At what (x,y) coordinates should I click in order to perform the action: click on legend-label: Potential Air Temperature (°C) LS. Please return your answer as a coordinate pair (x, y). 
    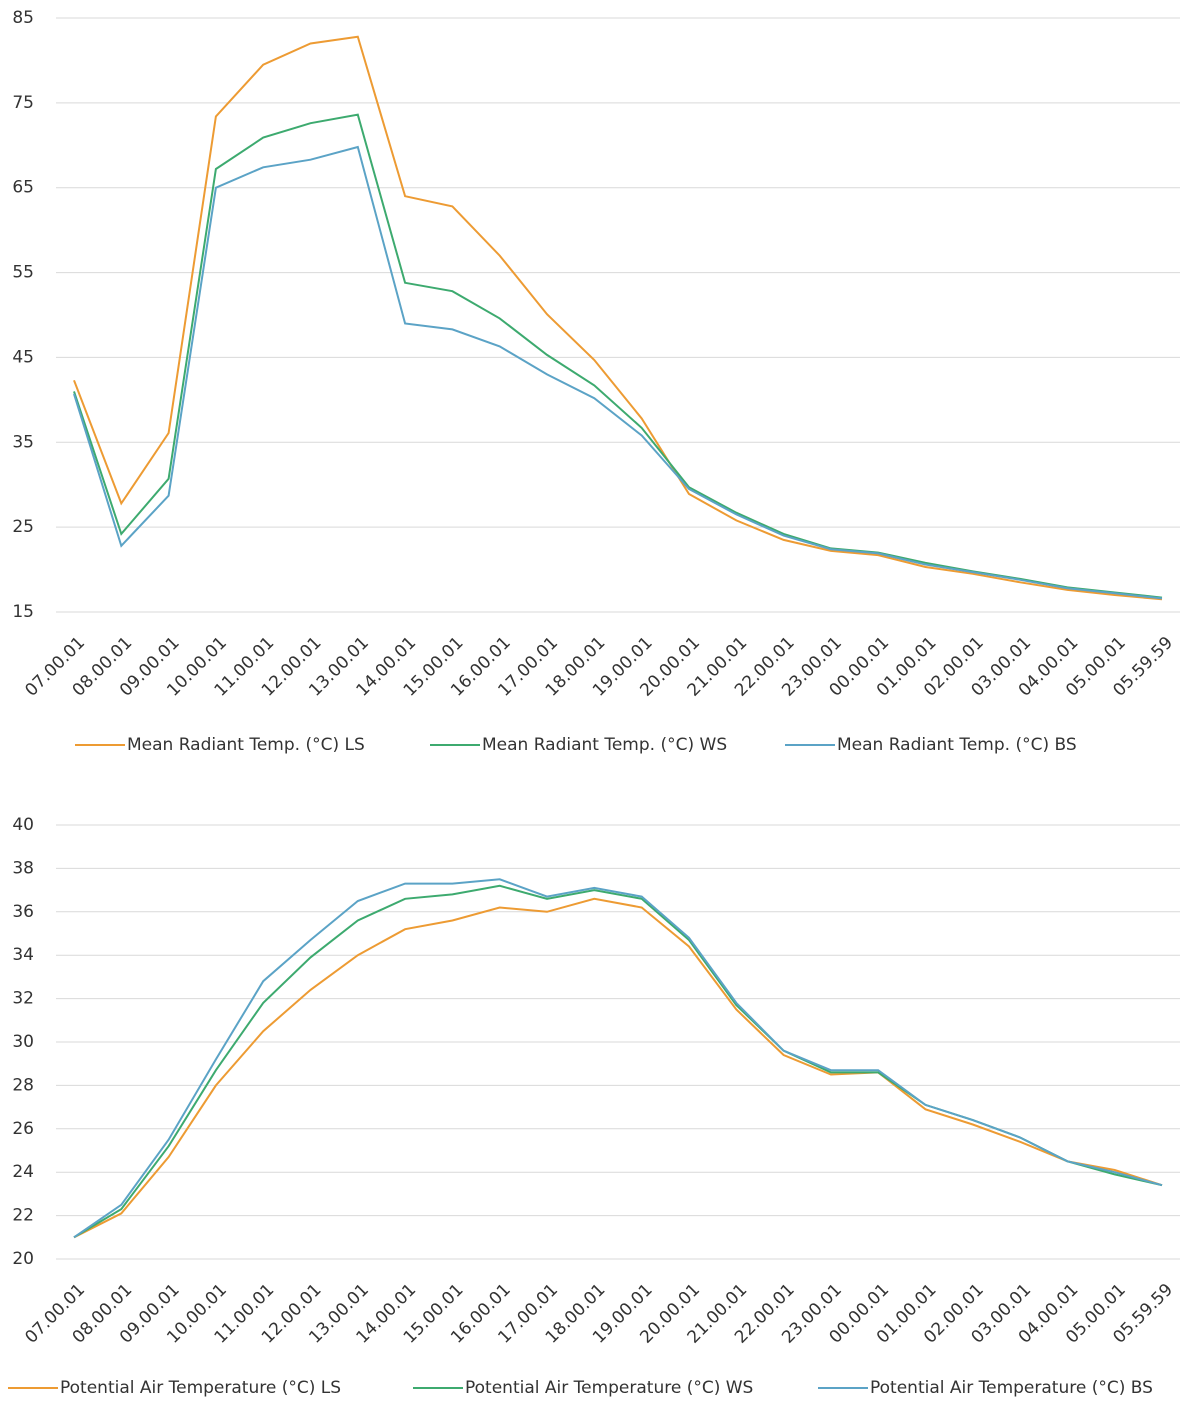
    Looking at the image, I should click on (200, 1388).